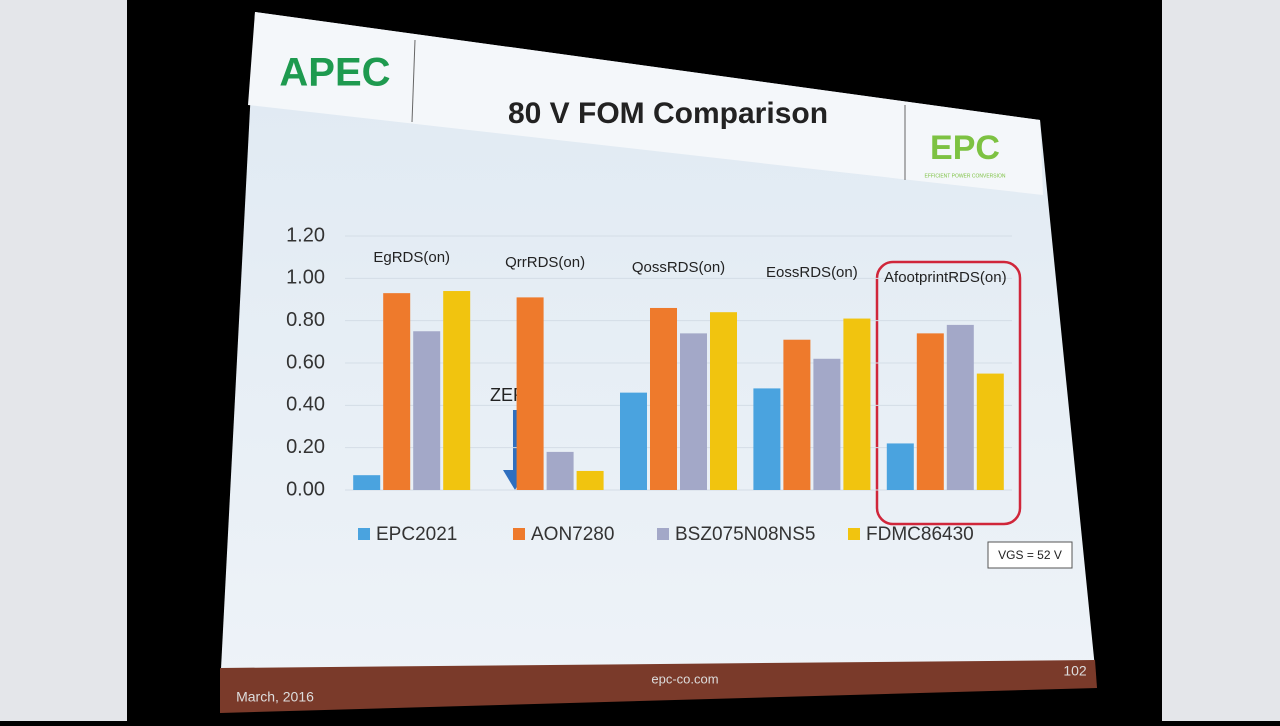 The width and height of the screenshot is (1280, 726). What do you see at coordinates (945, 277) in the screenshot?
I see `category-label: AfootprintRDS(on)` at bounding box center [945, 277].